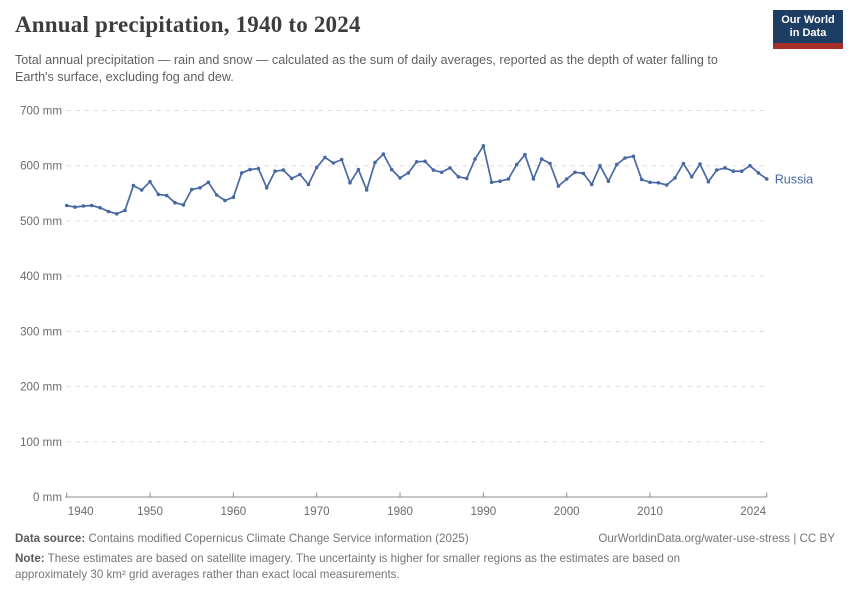 The width and height of the screenshot is (850, 600). What do you see at coordinates (75, 207) in the screenshot?
I see `data-point-1941` at bounding box center [75, 207].